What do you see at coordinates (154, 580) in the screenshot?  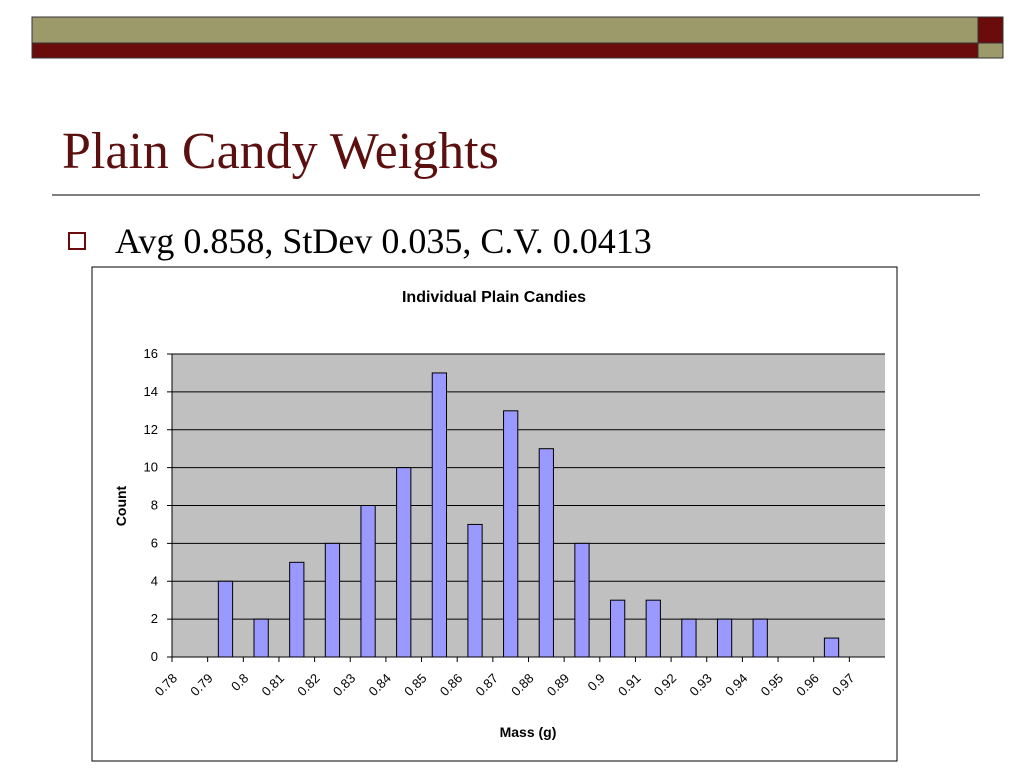 I see `y-tick-label: 4` at bounding box center [154, 580].